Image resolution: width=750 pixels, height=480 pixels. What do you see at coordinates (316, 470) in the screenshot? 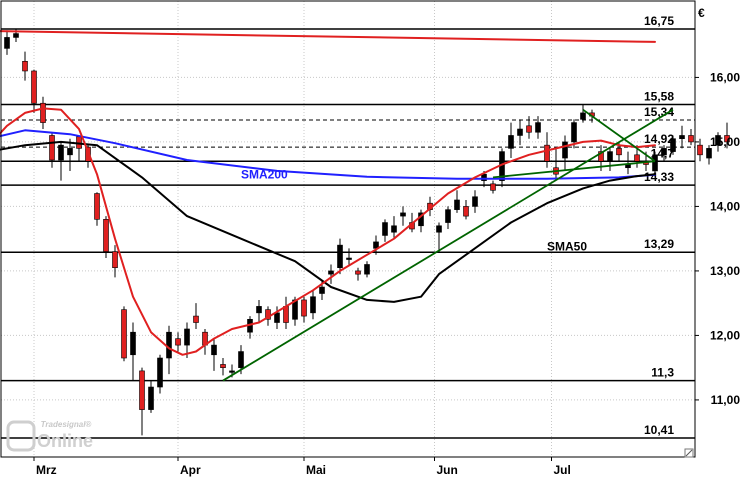
I see `x-tick-label: Mai` at bounding box center [316, 470].